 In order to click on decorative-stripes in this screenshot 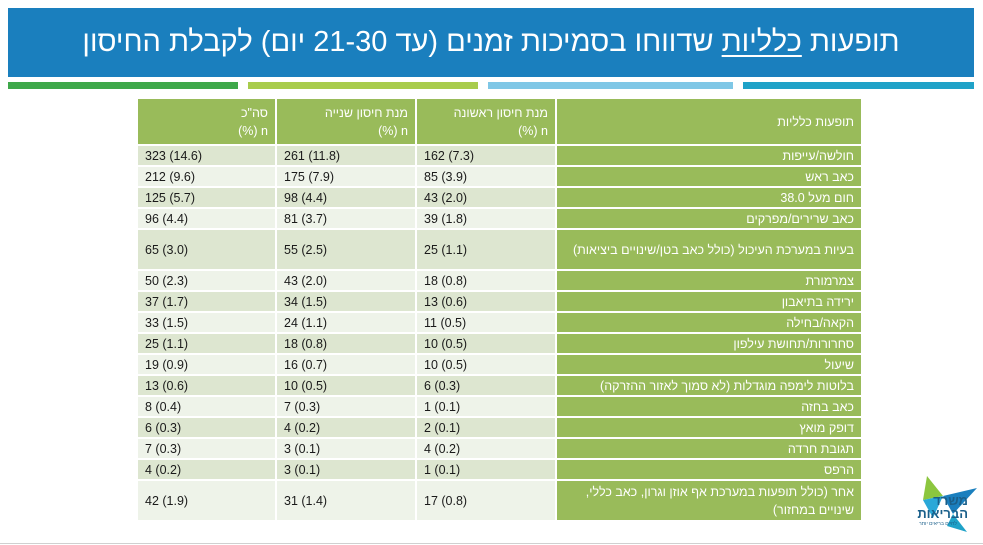, I will do `click(491, 85)`.